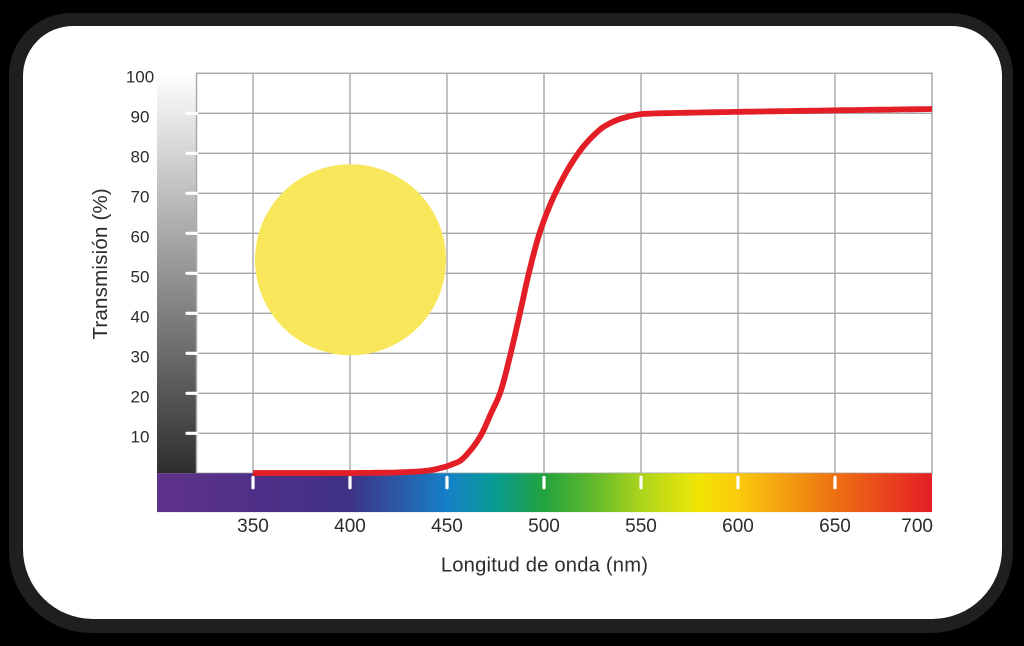  Describe the element at coordinates (140, 356) in the screenshot. I see `svg-text: 30` at that location.